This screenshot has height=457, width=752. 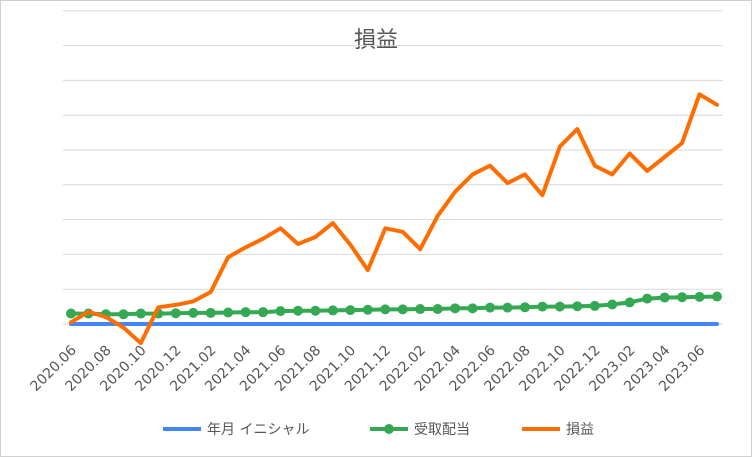 I want to click on legend-label: 損益, so click(x=580, y=430).